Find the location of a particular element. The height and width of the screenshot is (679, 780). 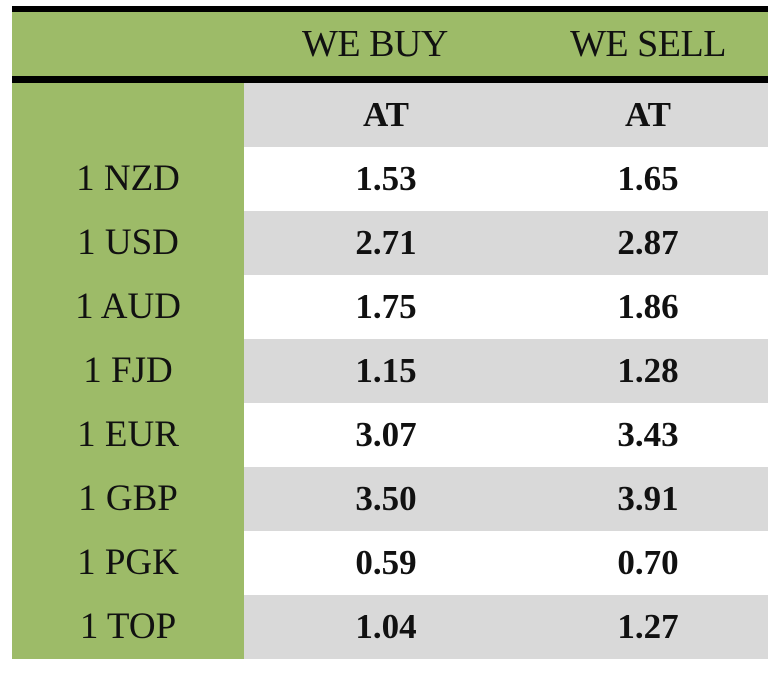

currency-label: 1 GBP is located at coordinates (128, 499).